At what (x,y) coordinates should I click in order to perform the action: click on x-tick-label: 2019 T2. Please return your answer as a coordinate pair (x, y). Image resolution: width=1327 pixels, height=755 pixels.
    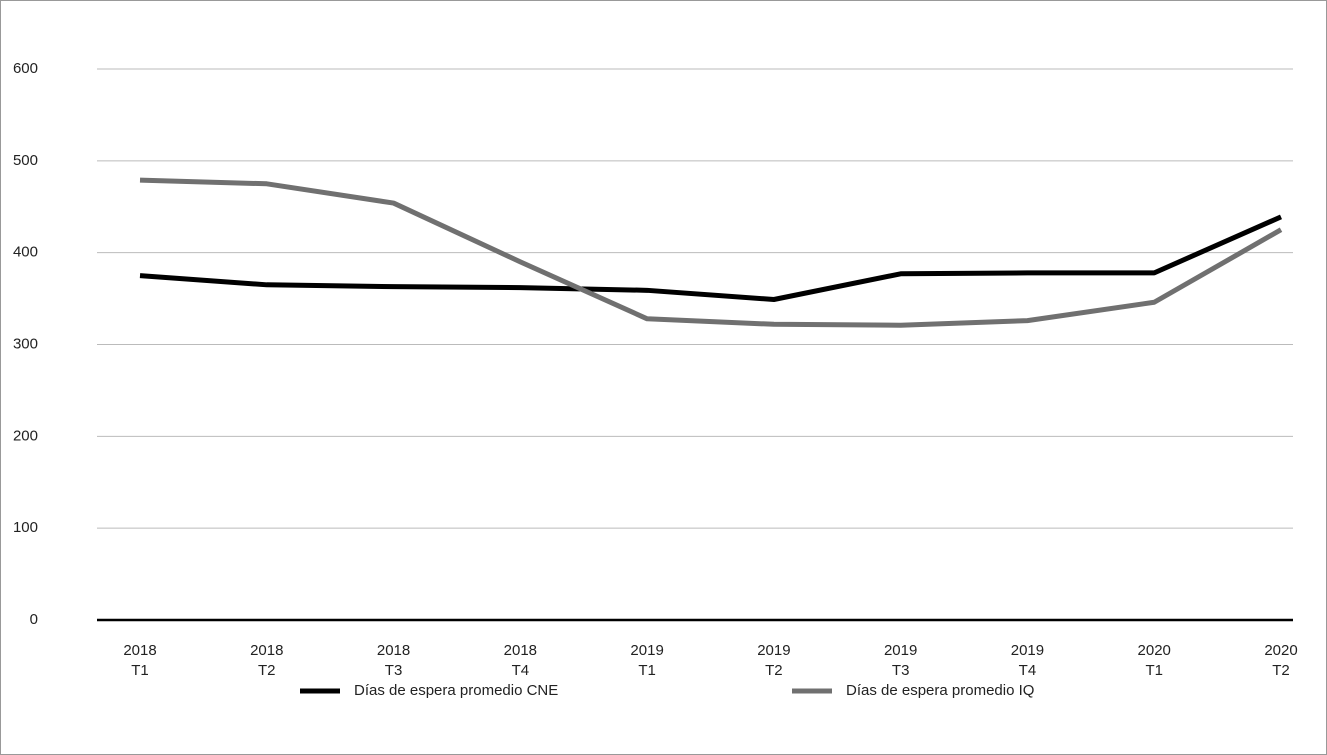
    Looking at the image, I should click on (773, 660).